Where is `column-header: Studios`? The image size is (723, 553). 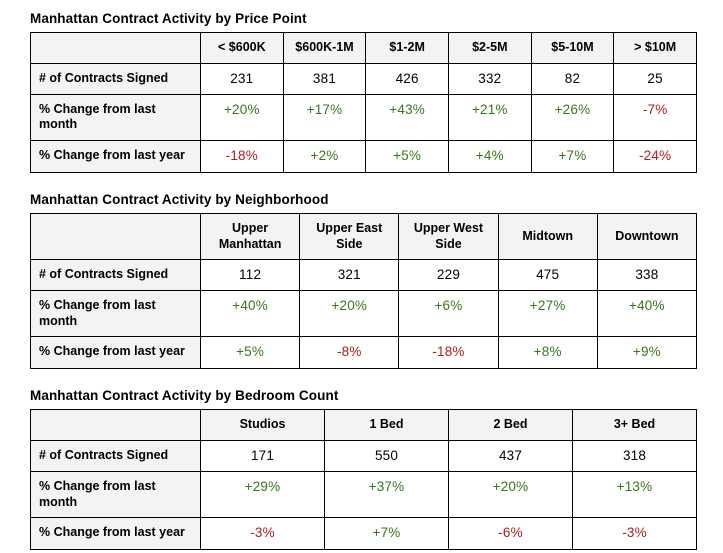
column-header: Studios is located at coordinates (262, 425).